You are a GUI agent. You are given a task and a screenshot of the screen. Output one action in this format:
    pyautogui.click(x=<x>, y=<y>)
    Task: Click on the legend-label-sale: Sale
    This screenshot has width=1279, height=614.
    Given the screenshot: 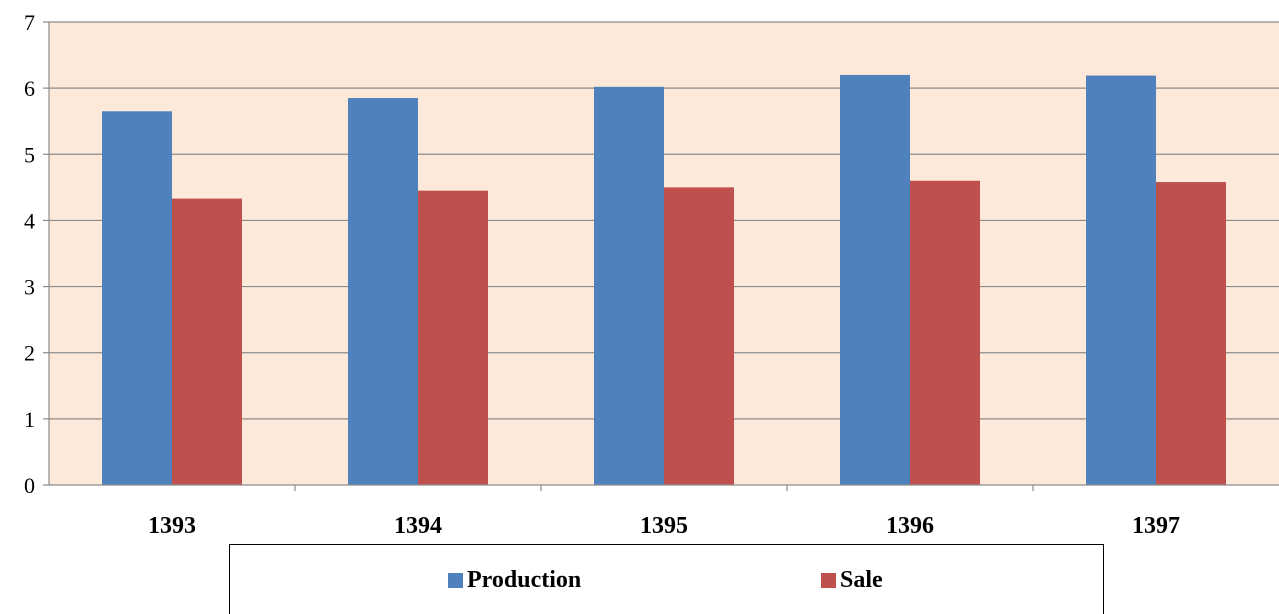 What is the action you would take?
    pyautogui.click(x=861, y=580)
    